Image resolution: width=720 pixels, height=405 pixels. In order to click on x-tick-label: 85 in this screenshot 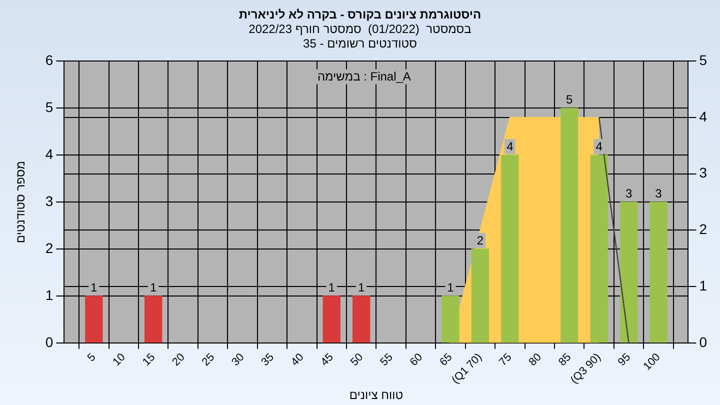, I will do `click(565, 359)`.